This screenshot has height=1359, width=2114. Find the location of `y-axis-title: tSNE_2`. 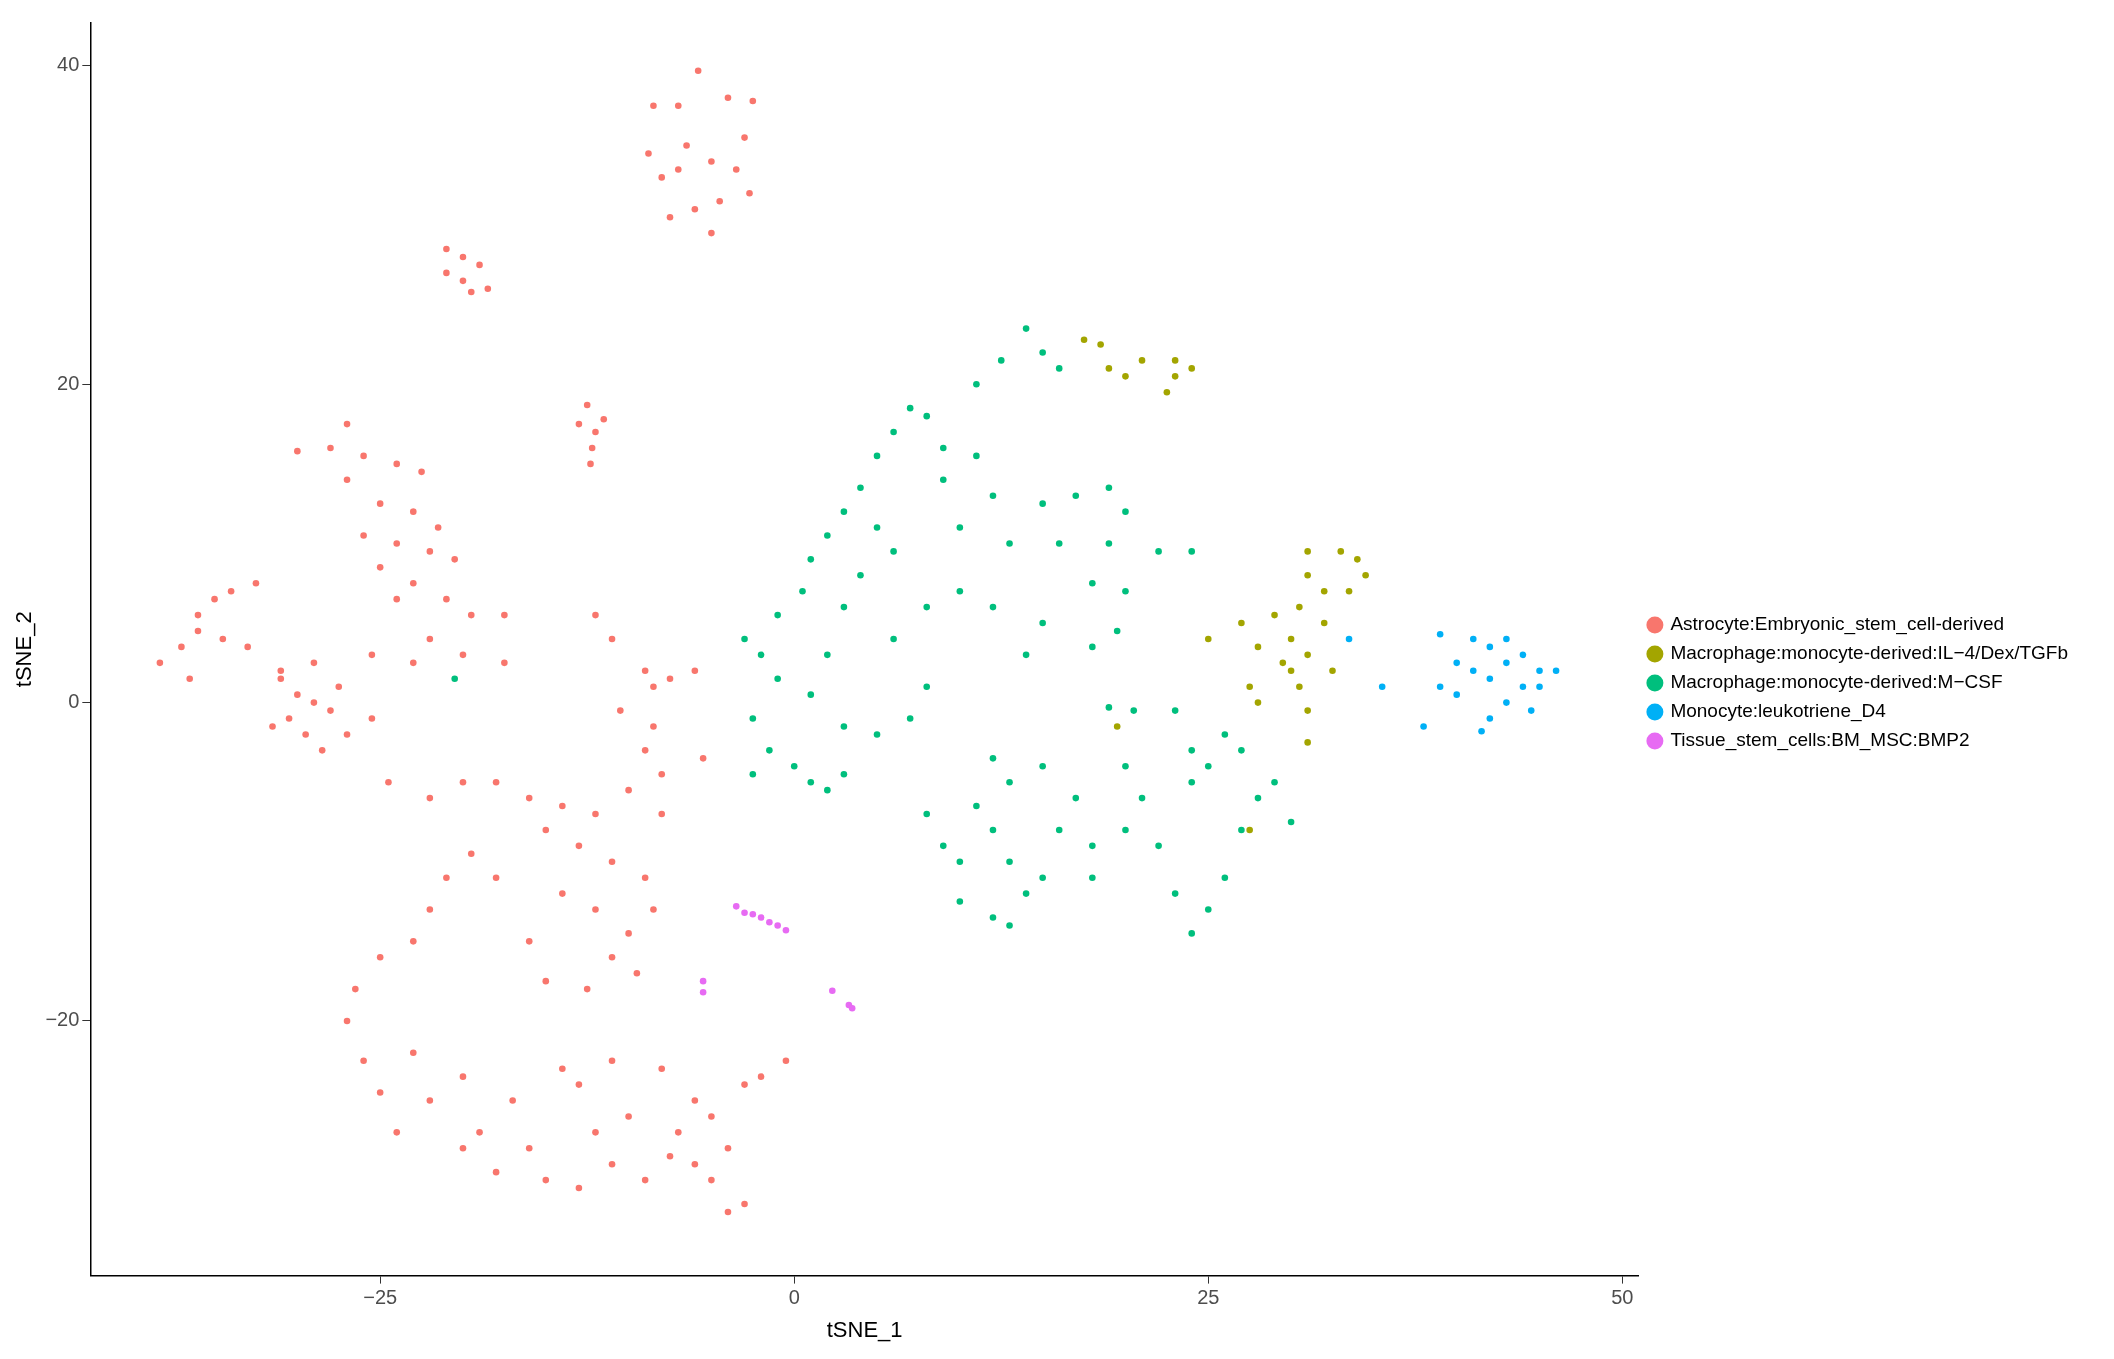

y-axis-title: tSNE_2 is located at coordinates (24, 649).